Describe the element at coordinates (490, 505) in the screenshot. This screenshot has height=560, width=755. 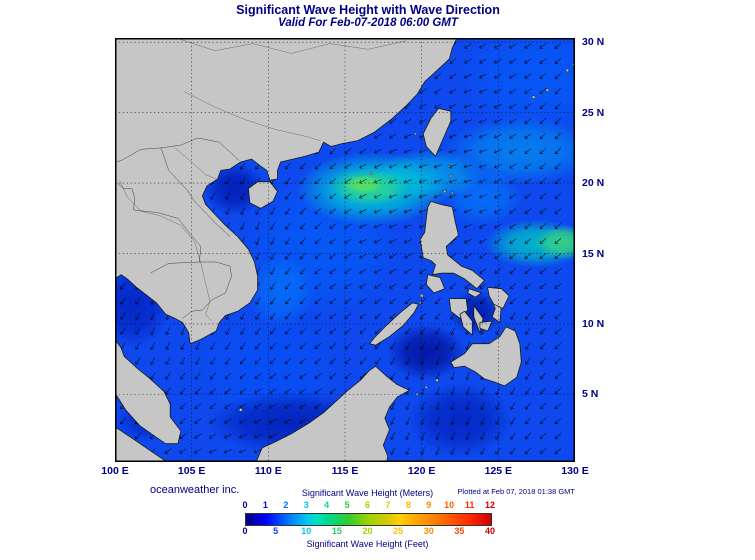
I see `legend-meter-tick: 12` at that location.